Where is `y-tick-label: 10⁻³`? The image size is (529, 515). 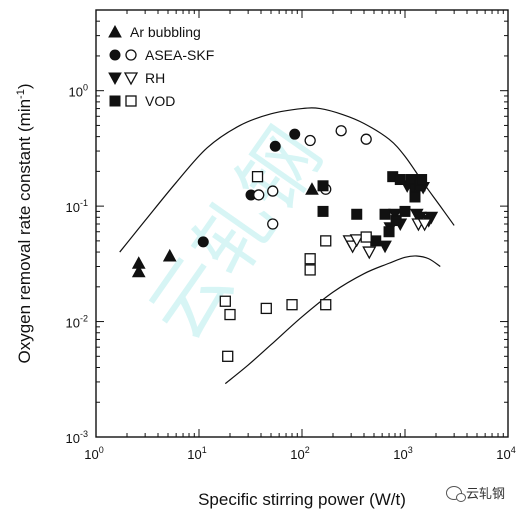
y-tick-label: 10⁻³ is located at coordinates (77, 437).